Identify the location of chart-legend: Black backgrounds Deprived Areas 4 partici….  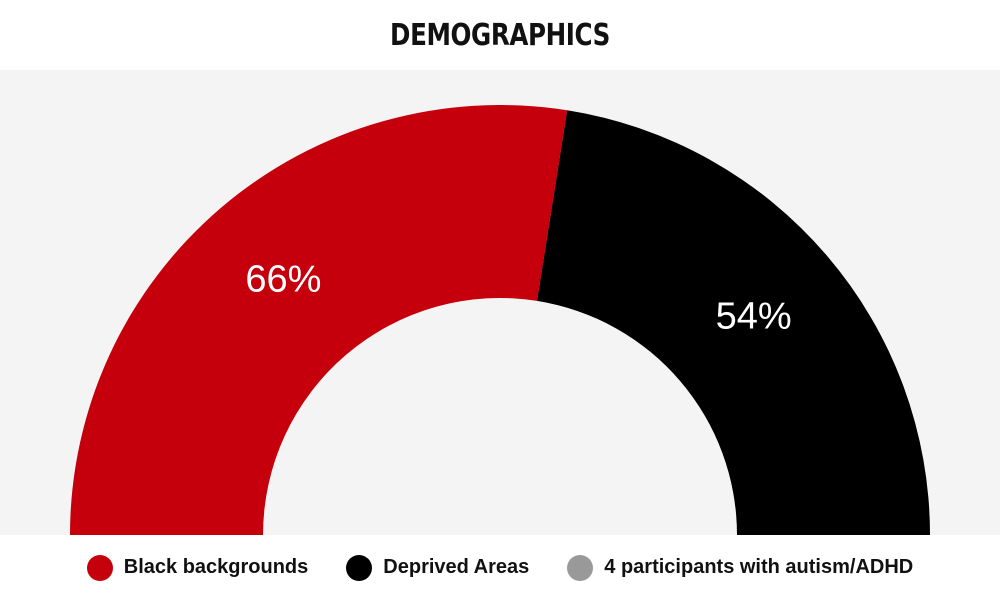
(500, 567).